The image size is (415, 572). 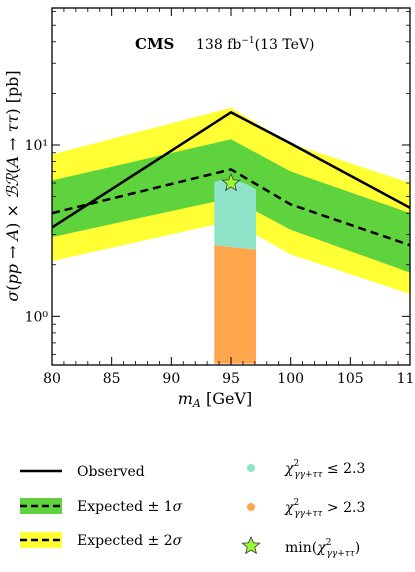 What do you see at coordinates (111, 472) in the screenshot?
I see `legend-observed-label: Observed` at bounding box center [111, 472].